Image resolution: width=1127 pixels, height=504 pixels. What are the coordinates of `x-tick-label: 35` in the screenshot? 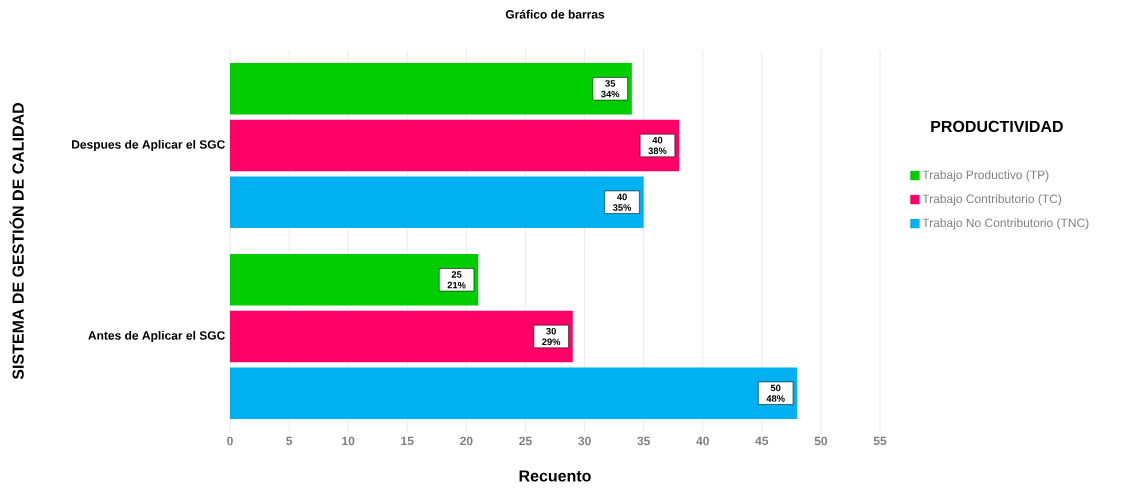 It's located at (643, 441).